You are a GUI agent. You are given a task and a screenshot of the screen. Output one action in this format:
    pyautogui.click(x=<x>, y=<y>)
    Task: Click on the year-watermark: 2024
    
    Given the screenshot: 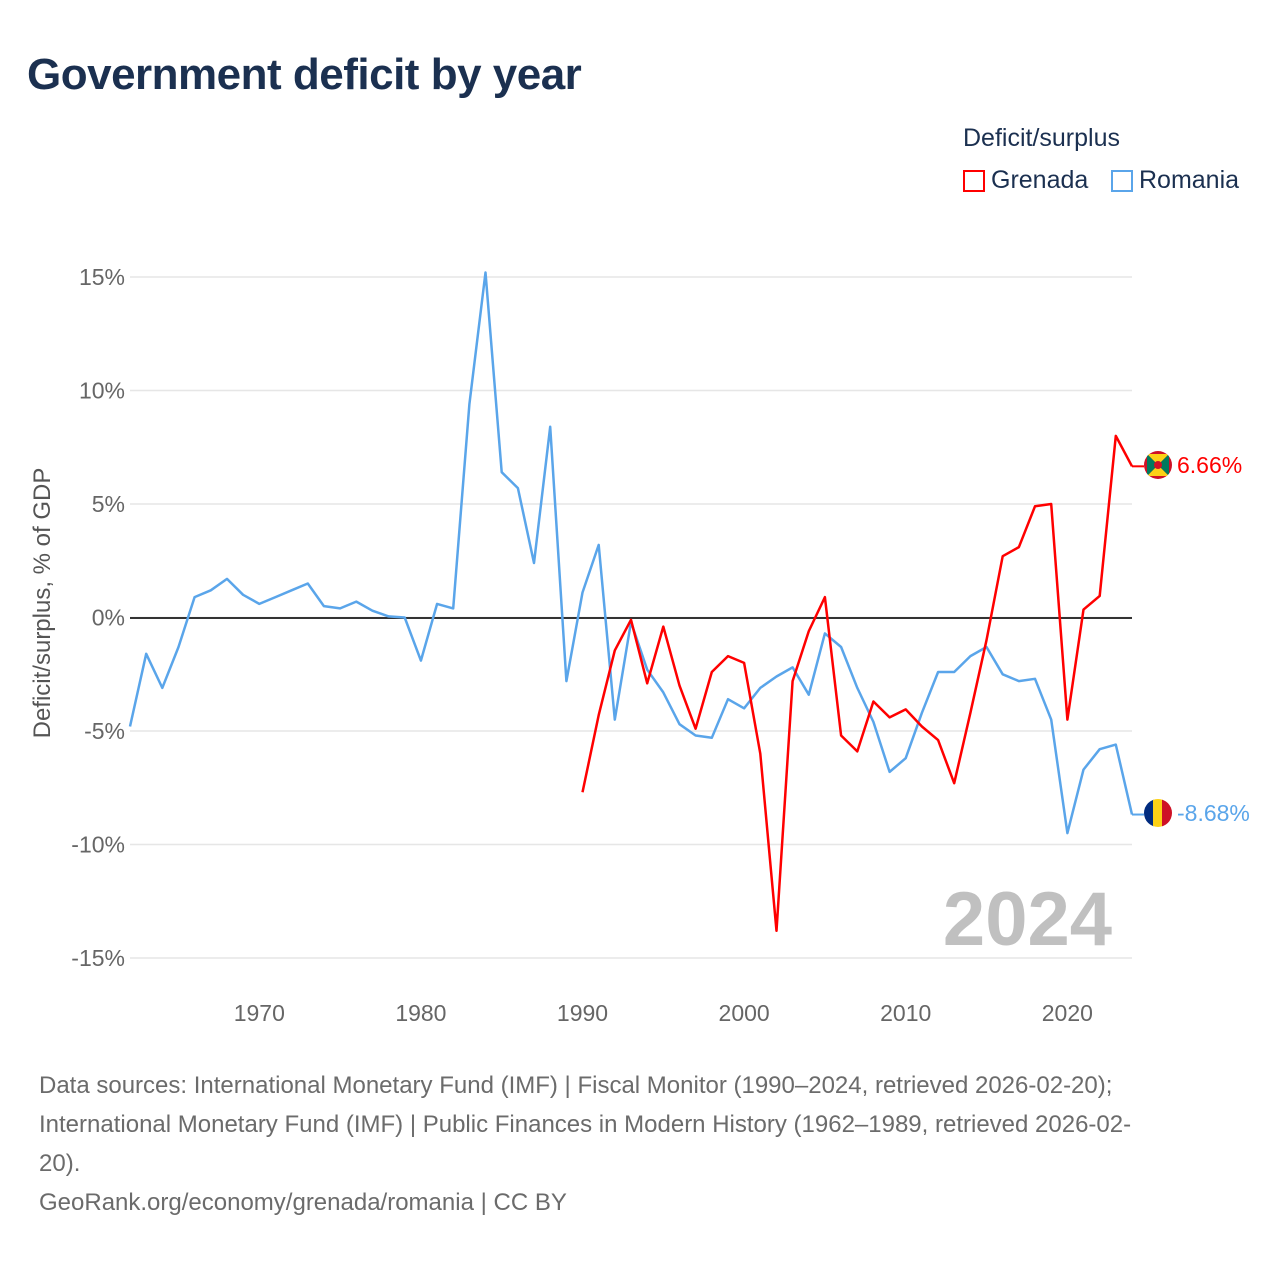 What is the action you would take?
    pyautogui.click(x=1027, y=919)
    